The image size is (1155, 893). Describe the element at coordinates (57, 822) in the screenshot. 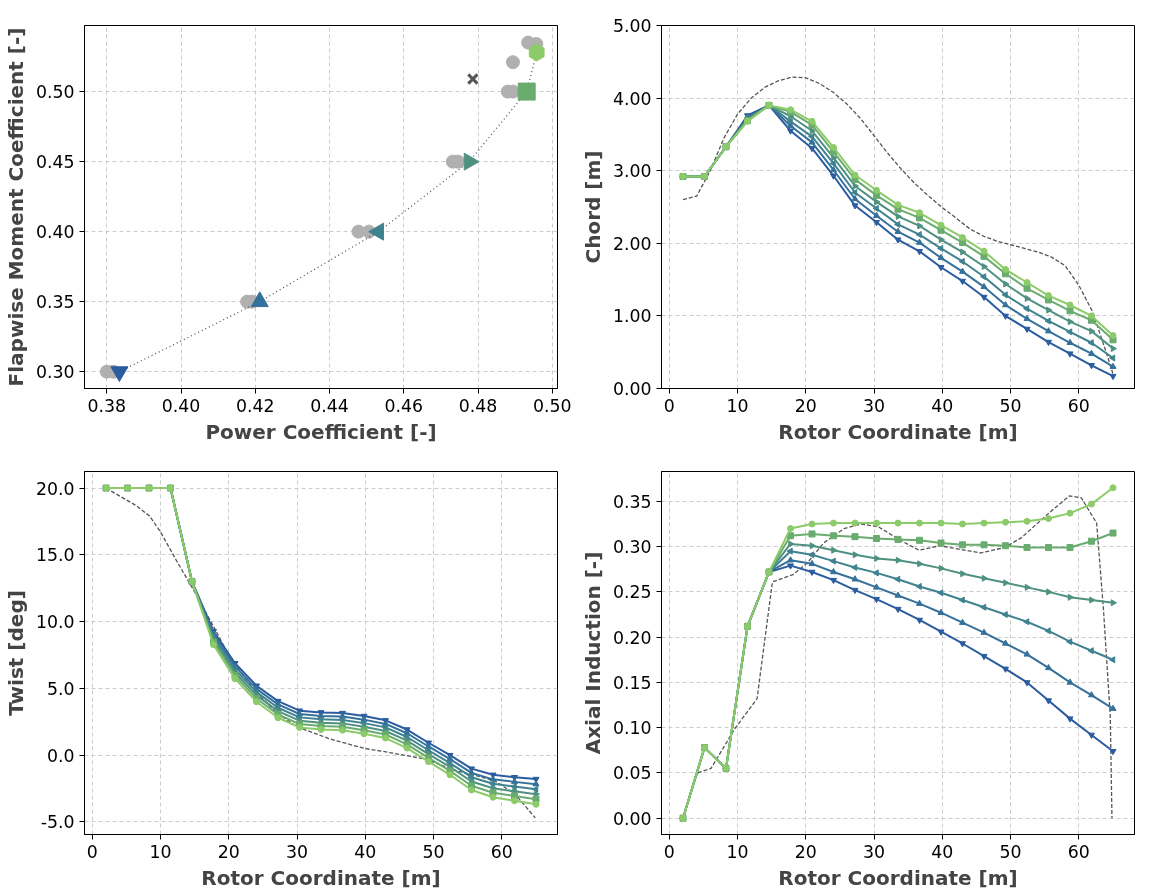

I see `y-tick-label: -5.0` at that location.